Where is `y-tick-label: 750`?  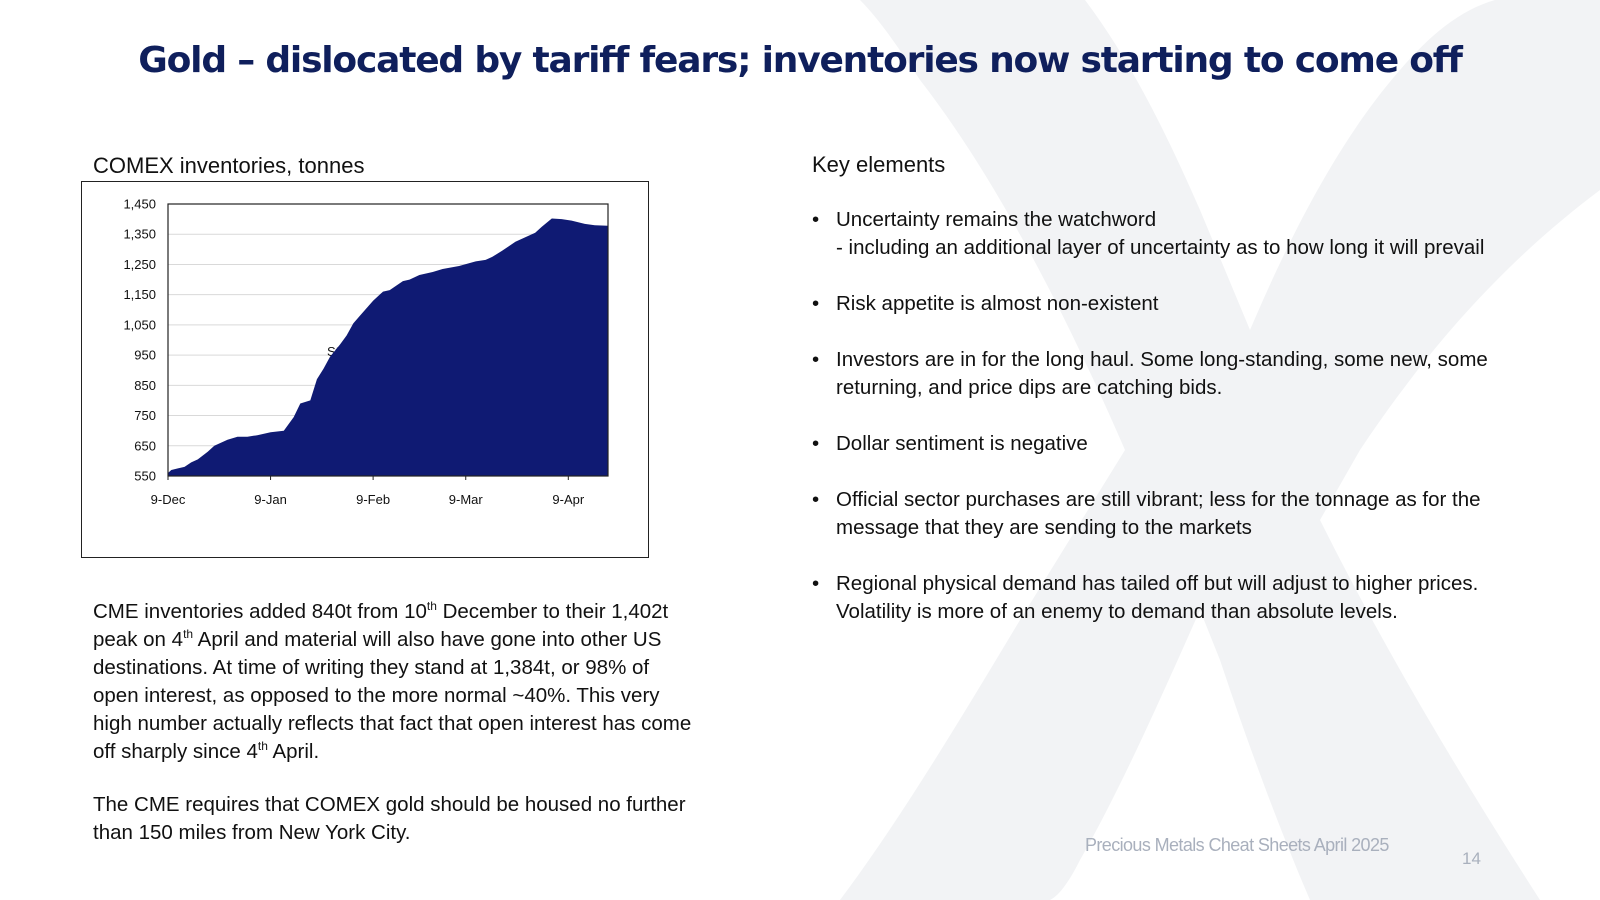 y-tick-label: 750 is located at coordinates (145, 415).